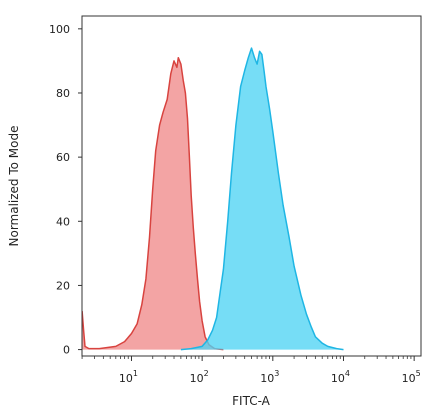 The height and width of the screenshot is (419, 443). Describe the element at coordinates (340, 377) in the screenshot. I see `x-tick-label: 10⁴` at that location.